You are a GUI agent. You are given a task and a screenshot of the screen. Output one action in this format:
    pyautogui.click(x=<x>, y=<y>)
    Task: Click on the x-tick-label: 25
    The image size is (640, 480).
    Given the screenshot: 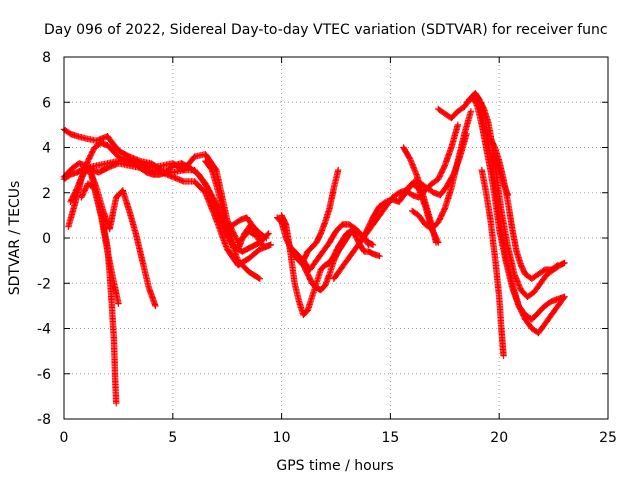 What is the action you would take?
    pyautogui.click(x=608, y=438)
    